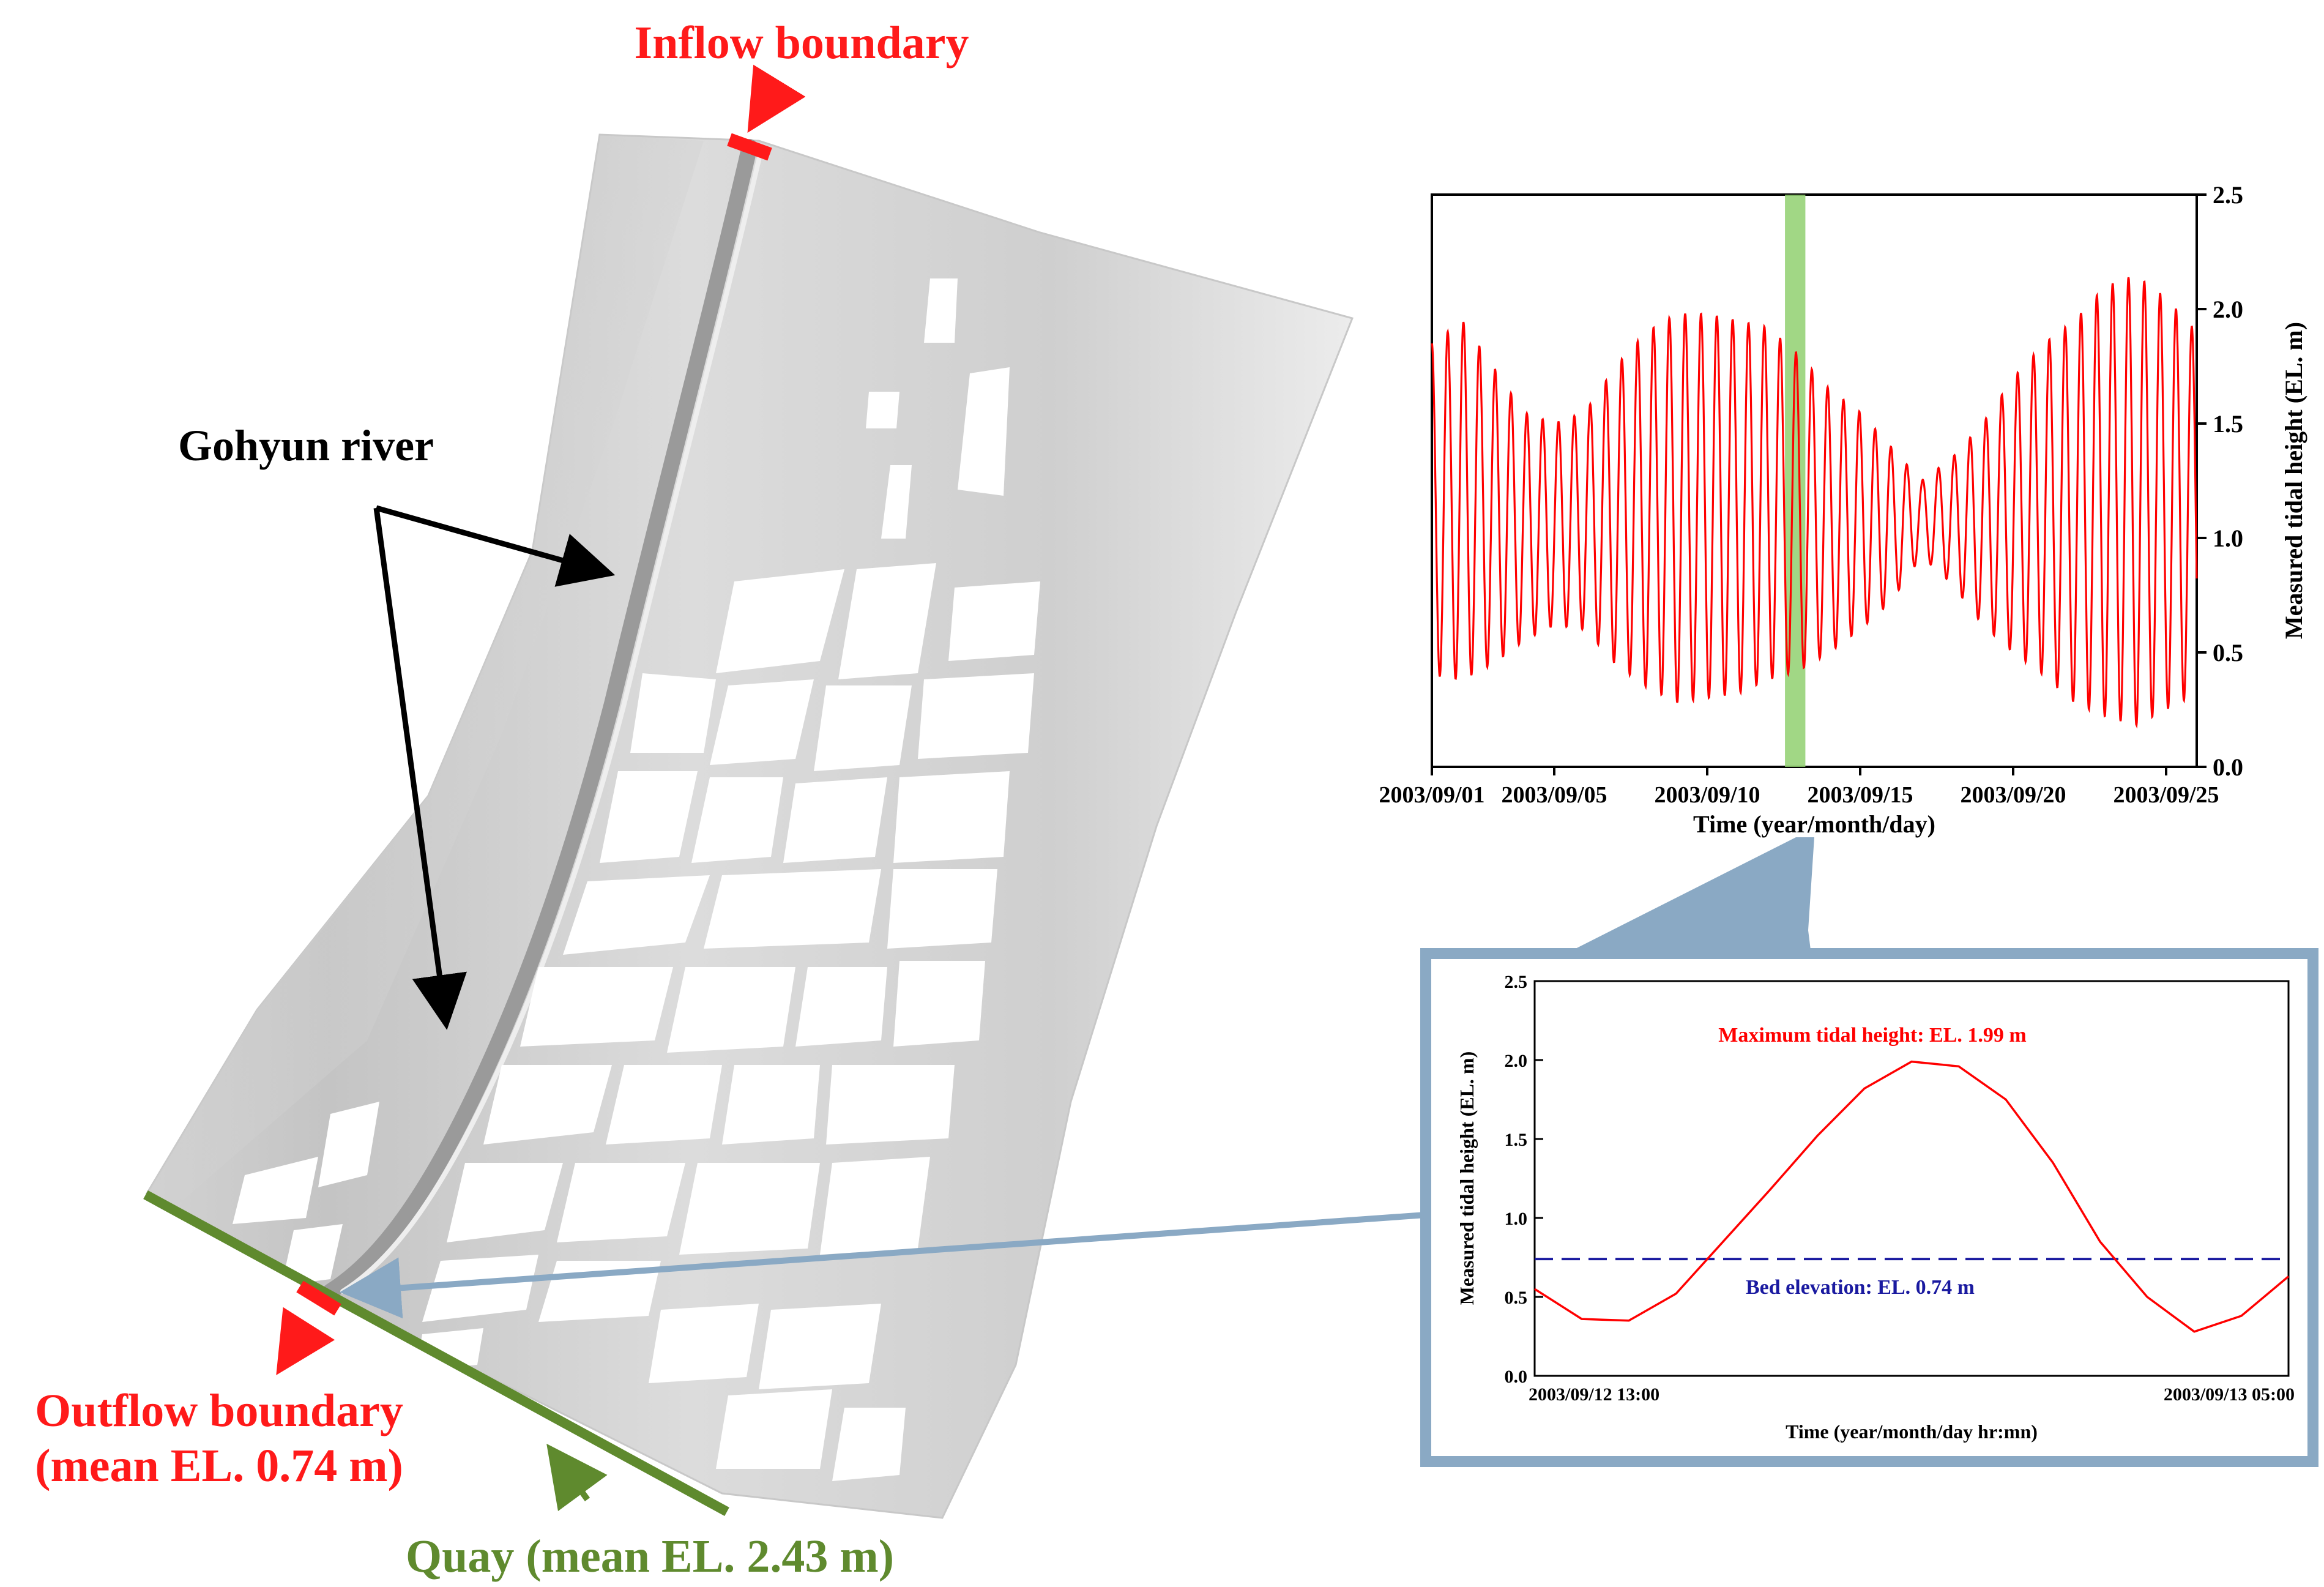 The image size is (2324, 1587). Describe the element at coordinates (1912, 1394) in the screenshot. I see `chart2-x-ticks: 2003/09/12 13:00 2003/09/13 05:00` at that location.